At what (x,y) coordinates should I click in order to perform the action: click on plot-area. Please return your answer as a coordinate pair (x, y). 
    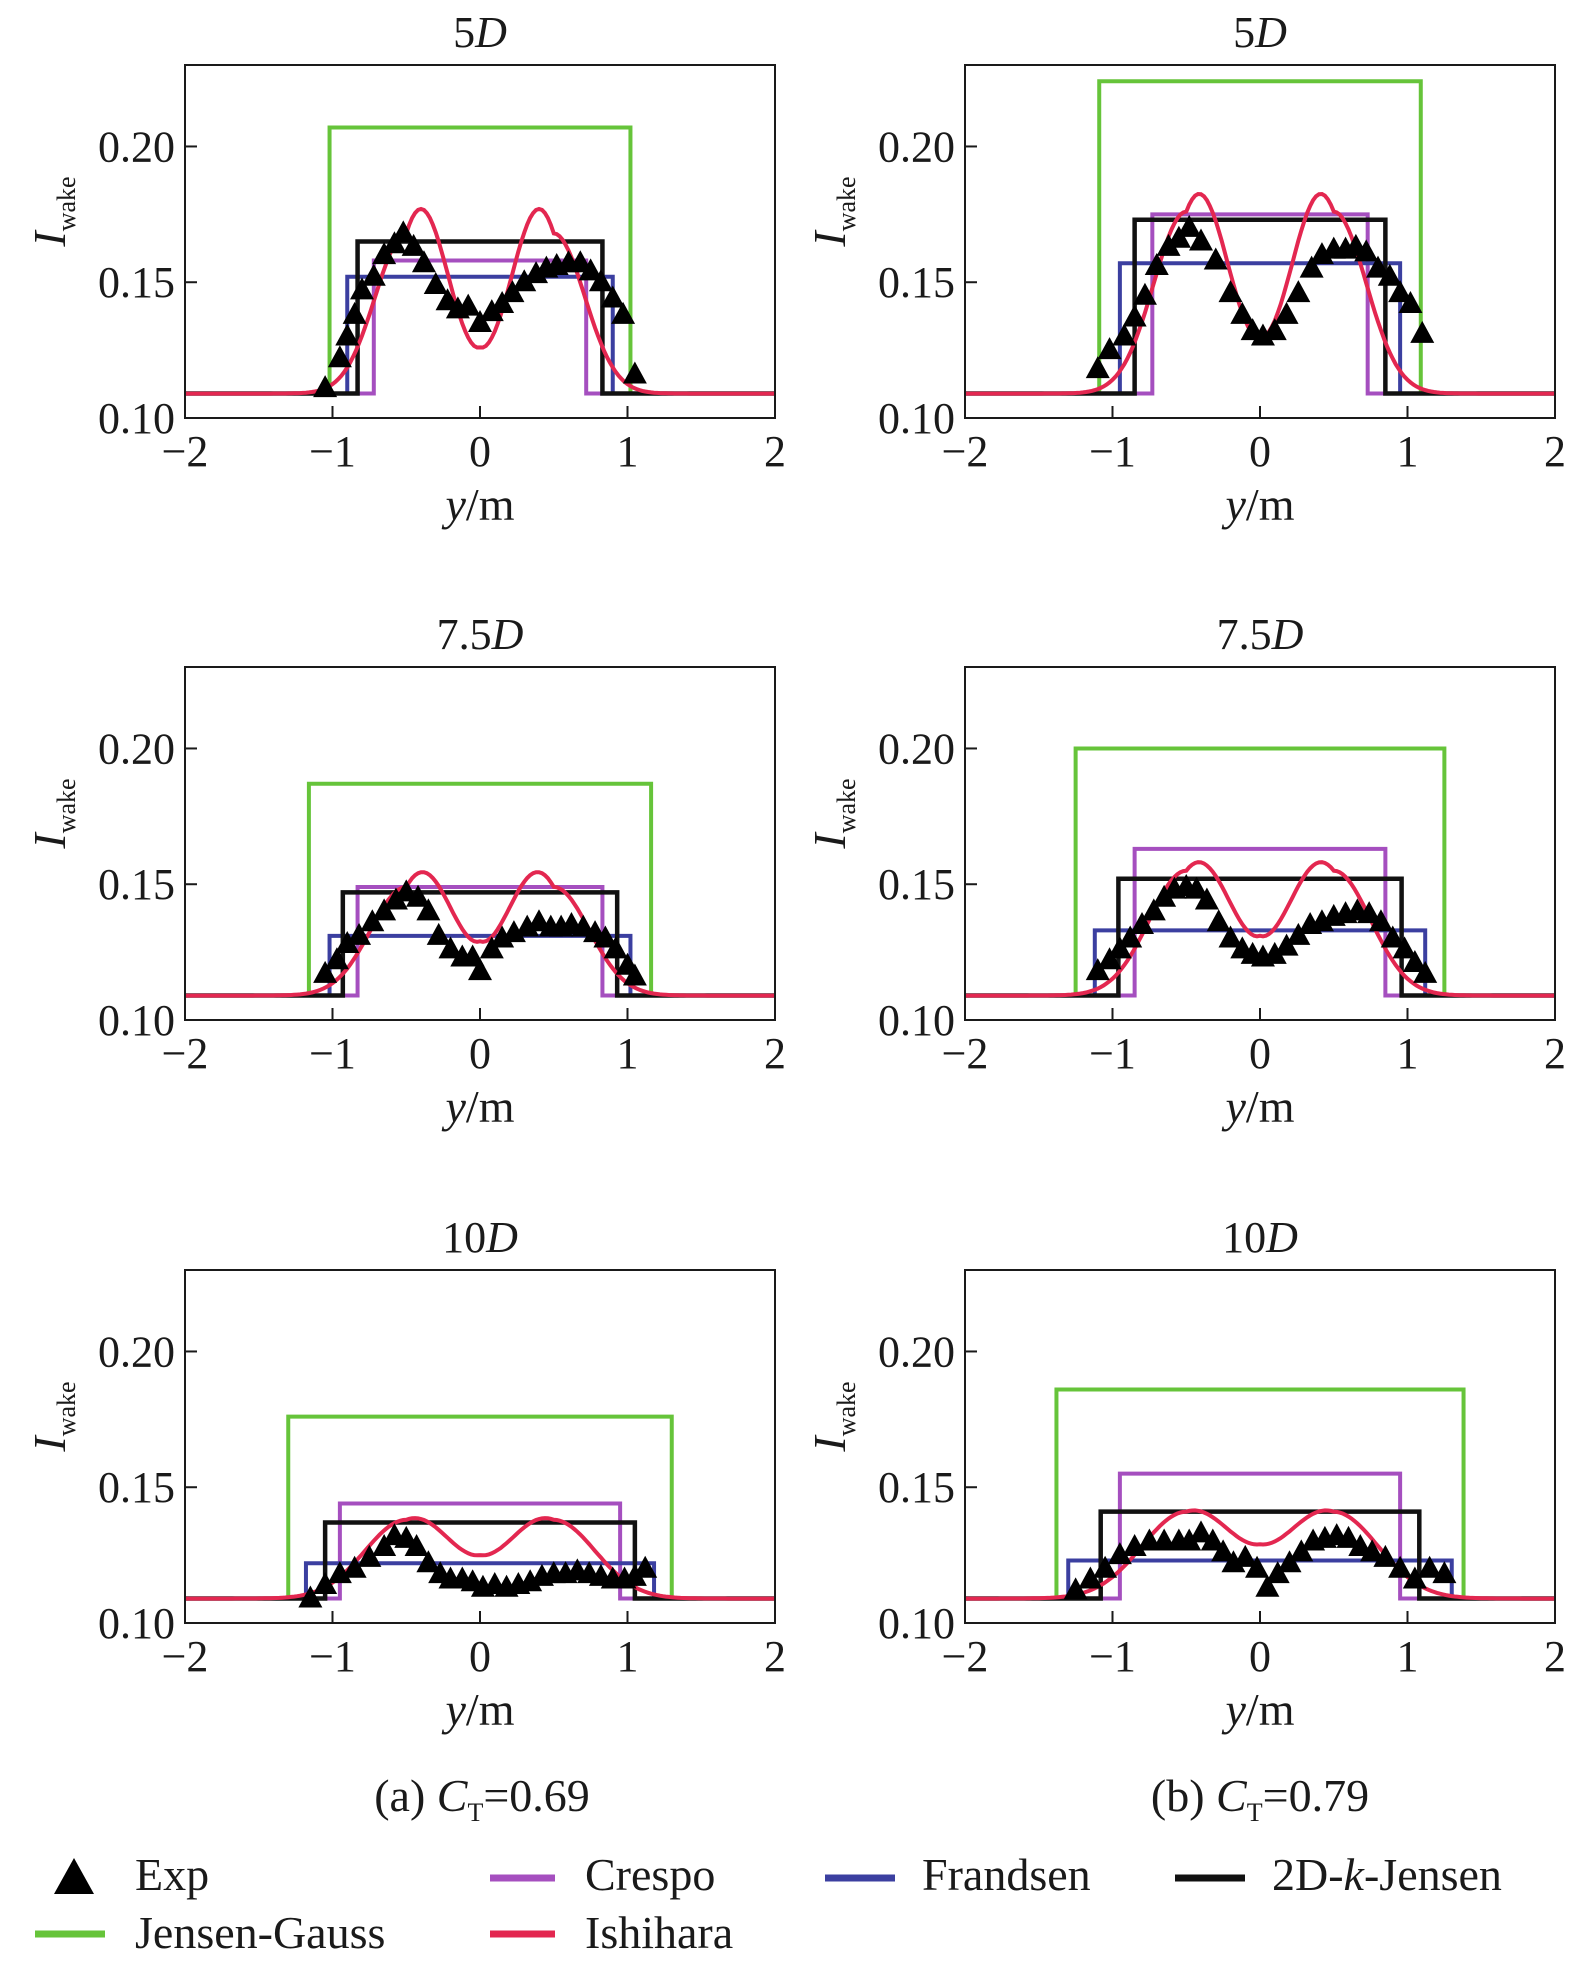
    Looking at the image, I should click on (480, 889).